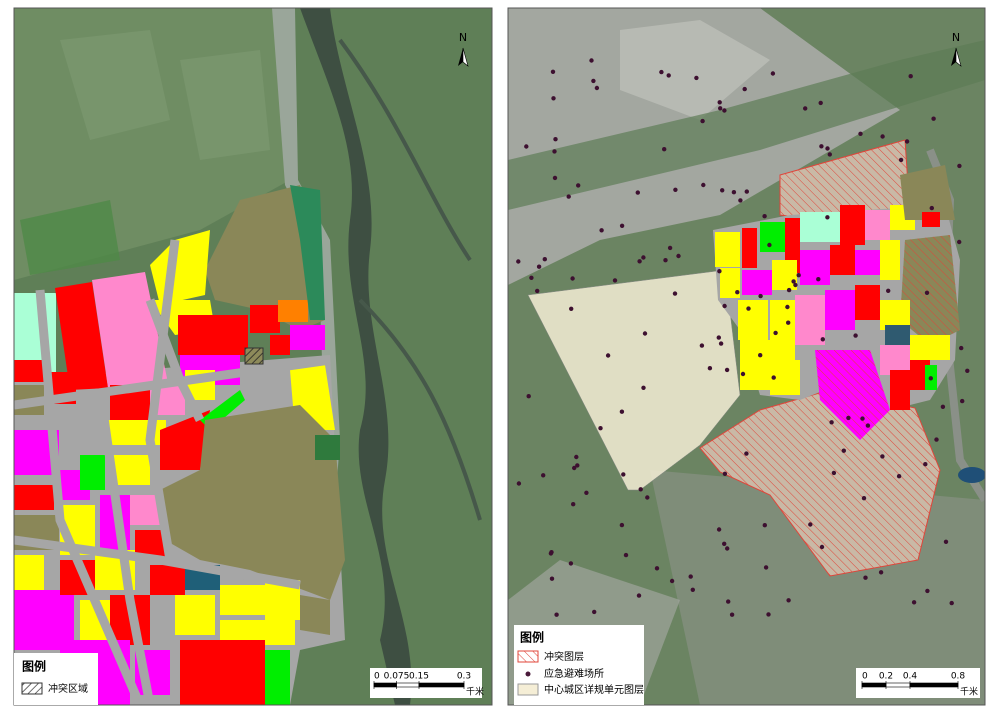  What do you see at coordinates (397, 677) in the screenshot?
I see `scale-label: 0.075` at bounding box center [397, 677].